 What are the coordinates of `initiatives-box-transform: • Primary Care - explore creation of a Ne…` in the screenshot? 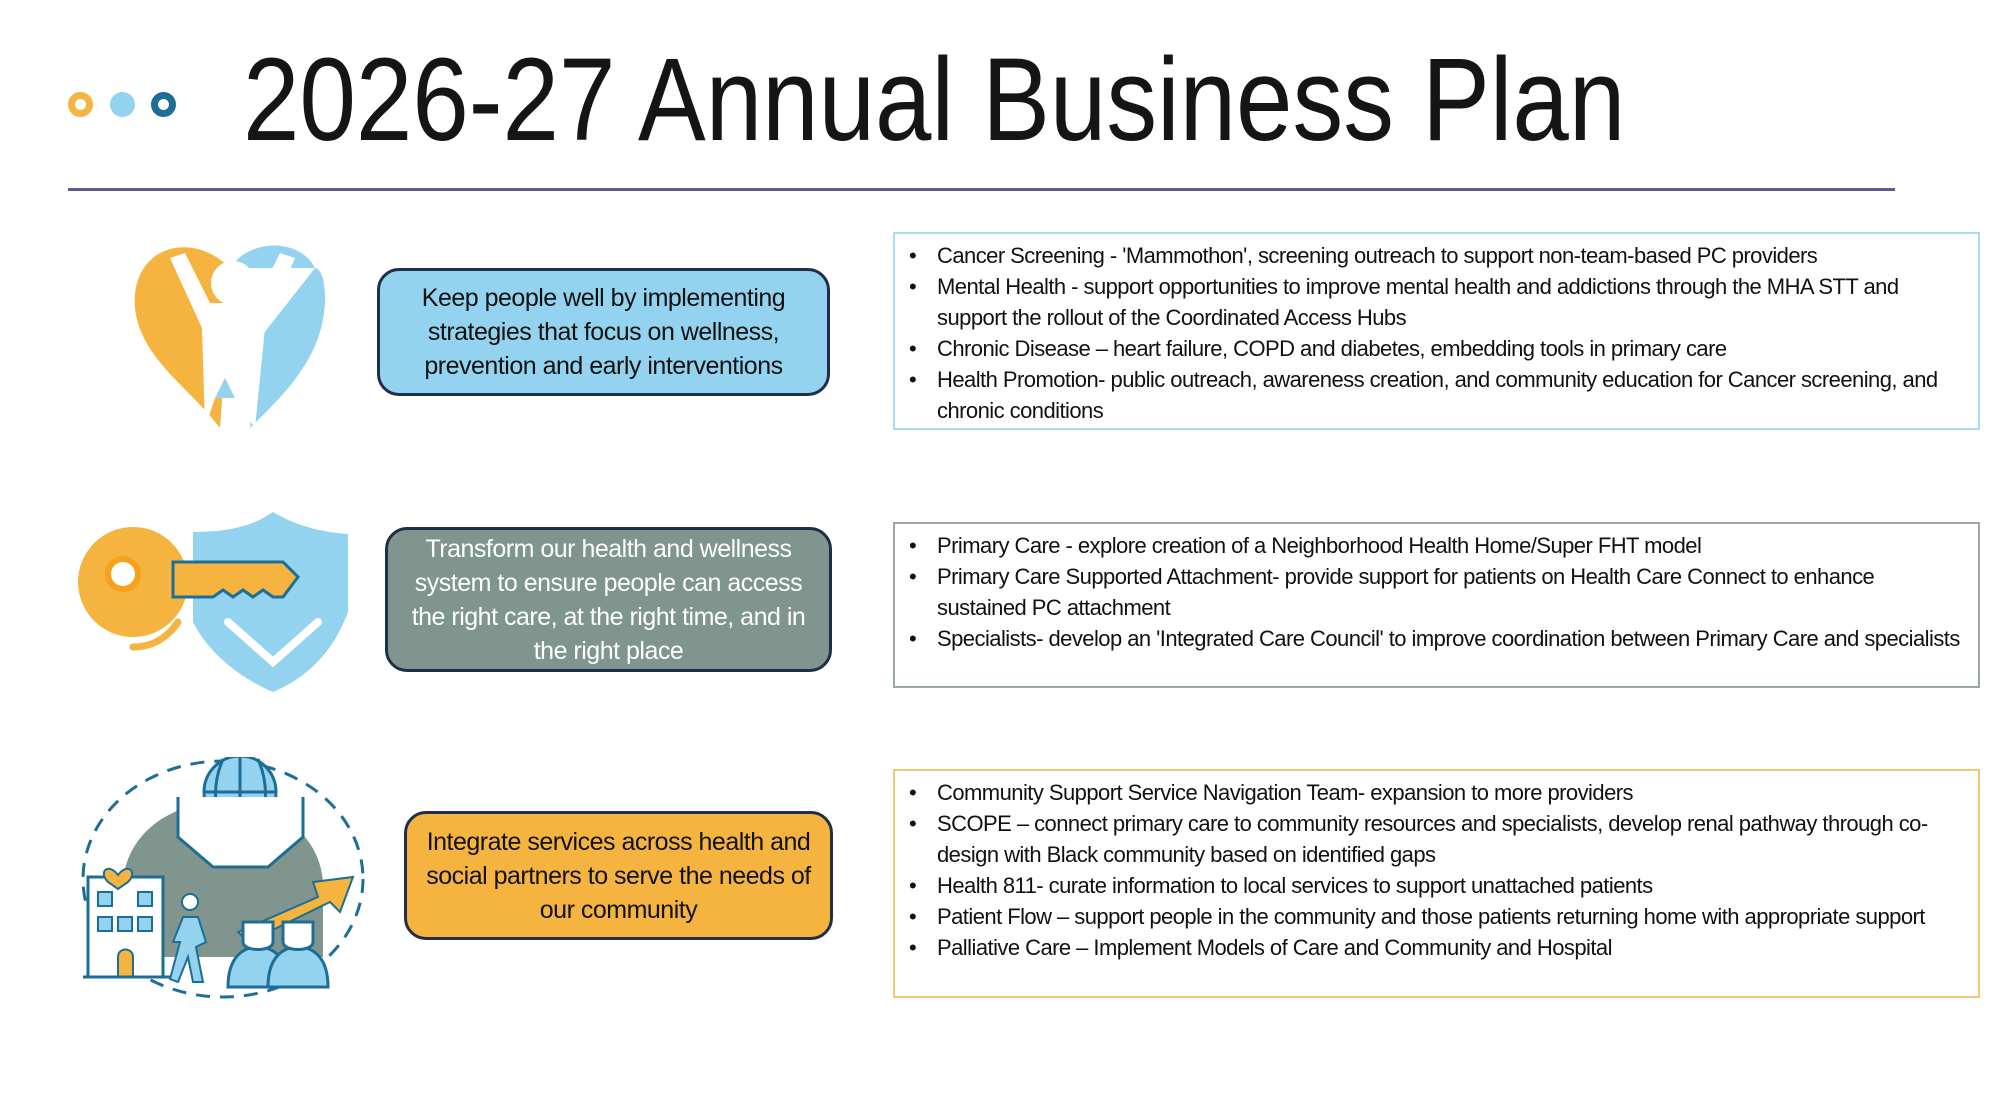 It's located at (1436, 605).